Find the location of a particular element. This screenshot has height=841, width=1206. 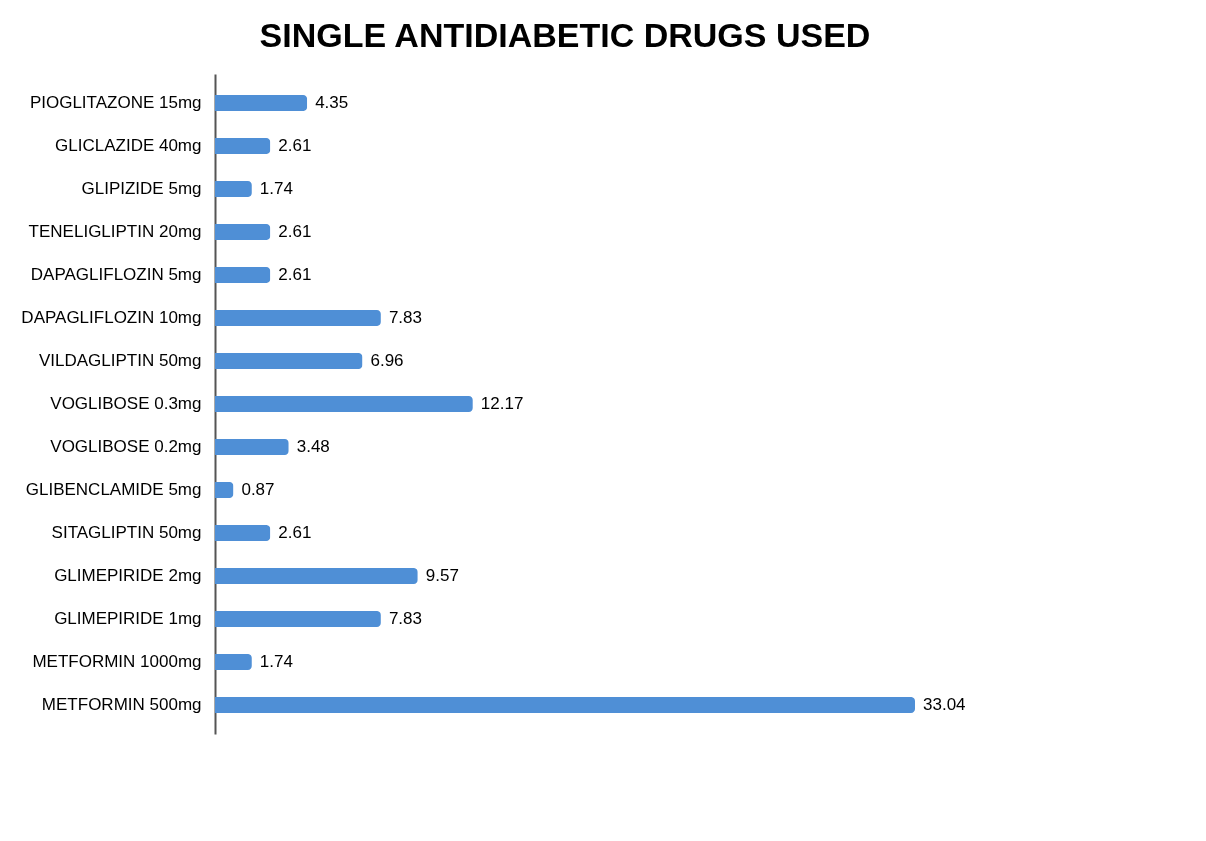

data-label: 9.57 is located at coordinates (442, 575).